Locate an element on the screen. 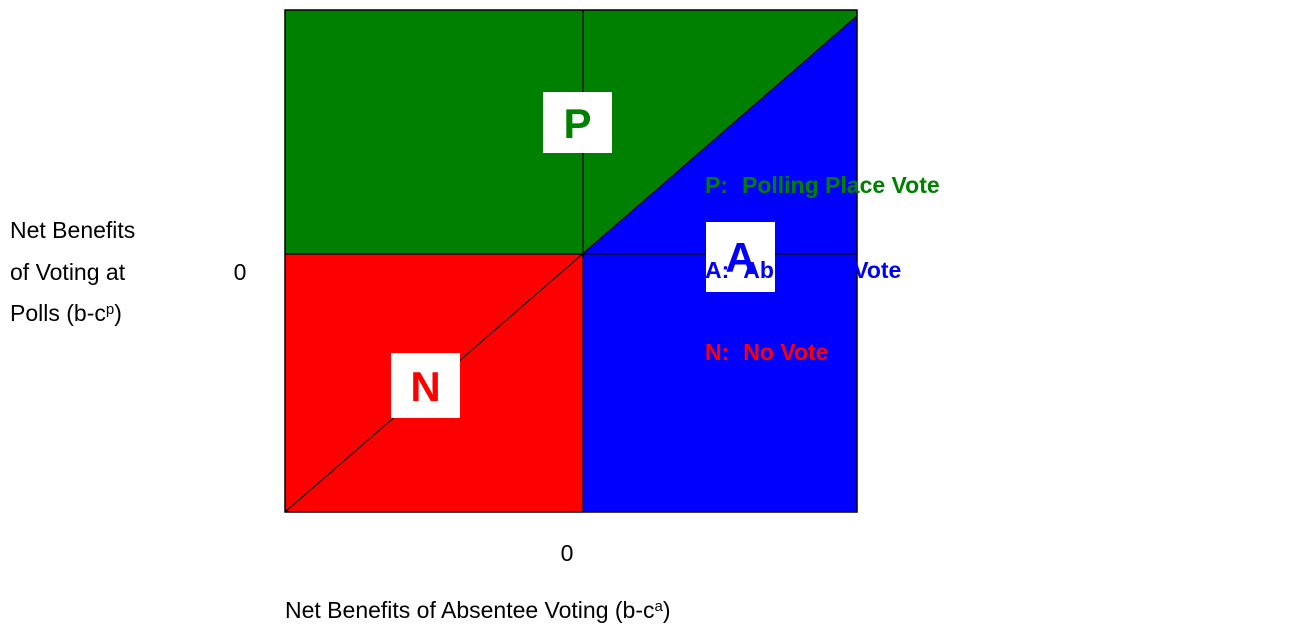  superscript: a is located at coordinates (659, 606).